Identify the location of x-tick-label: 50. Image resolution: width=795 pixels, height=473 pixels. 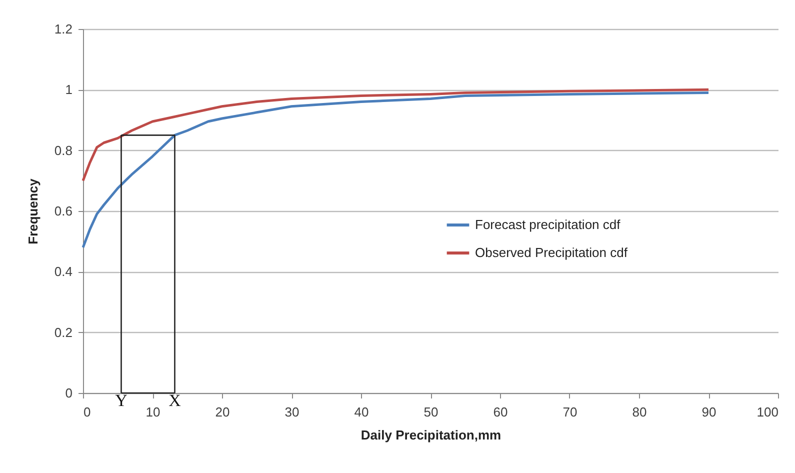
(431, 412).